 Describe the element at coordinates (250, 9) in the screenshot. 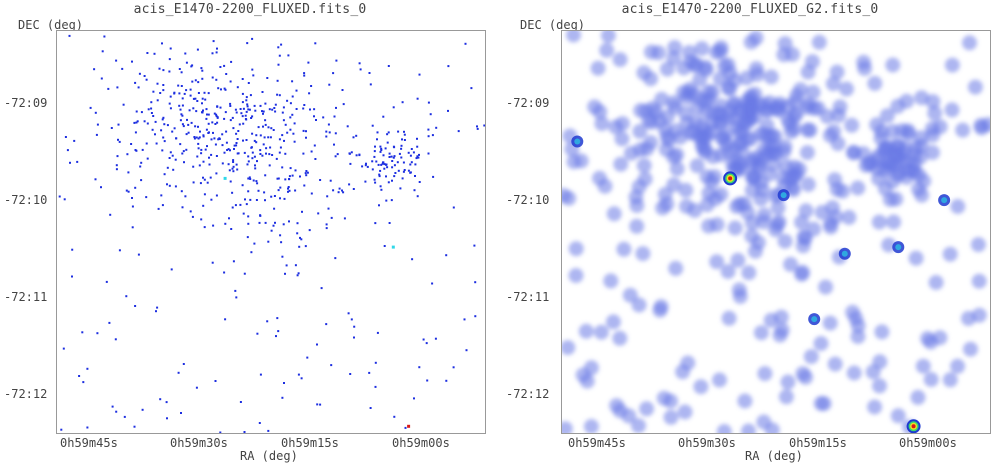

I see `chart-title: acis_E1470-2200_FLUXED.fits_0` at that location.